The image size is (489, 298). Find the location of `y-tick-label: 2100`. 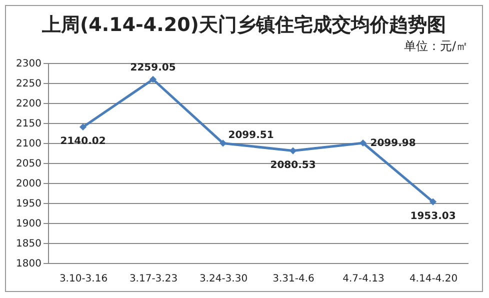

y-tick-label: 2100 is located at coordinates (29, 144).